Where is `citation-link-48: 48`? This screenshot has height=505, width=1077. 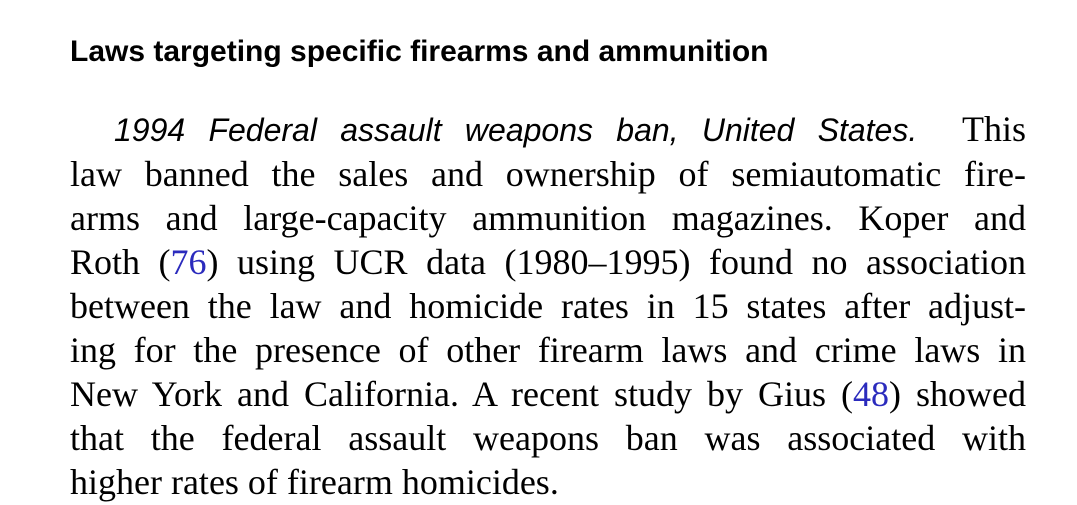 citation-link-48: 48 is located at coordinates (871, 394).